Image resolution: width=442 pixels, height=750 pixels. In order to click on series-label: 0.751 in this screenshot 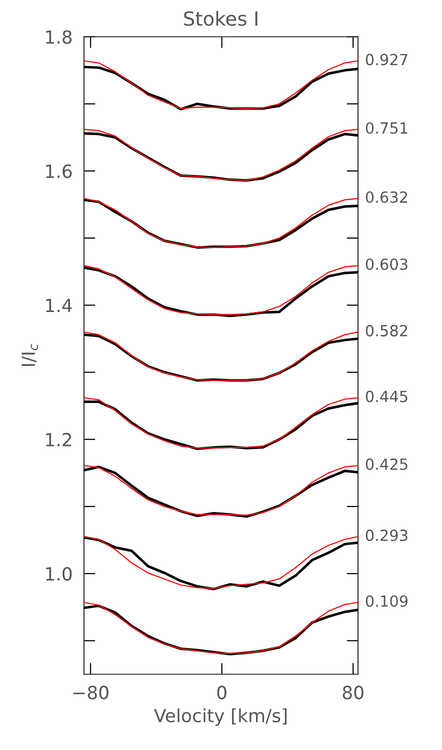, I will do `click(387, 128)`.